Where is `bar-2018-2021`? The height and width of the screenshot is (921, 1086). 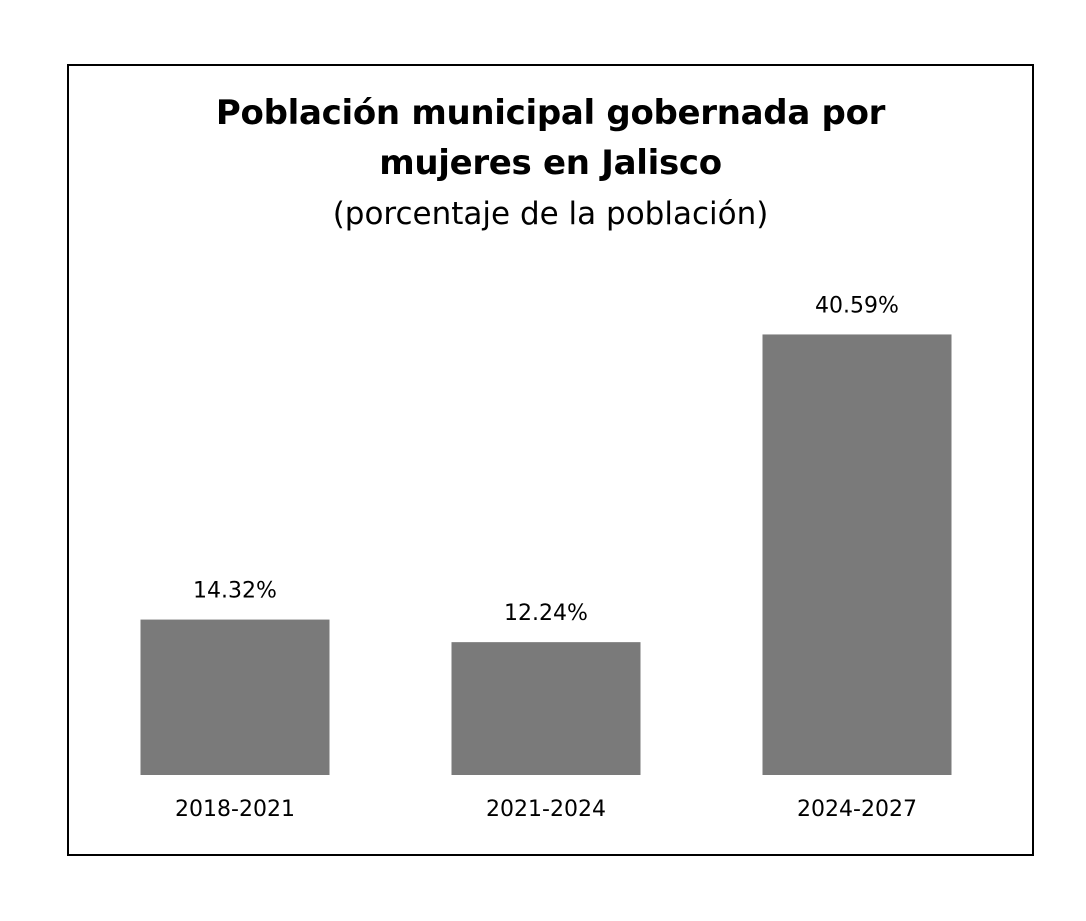
bar-2018-2021 is located at coordinates (235, 697).